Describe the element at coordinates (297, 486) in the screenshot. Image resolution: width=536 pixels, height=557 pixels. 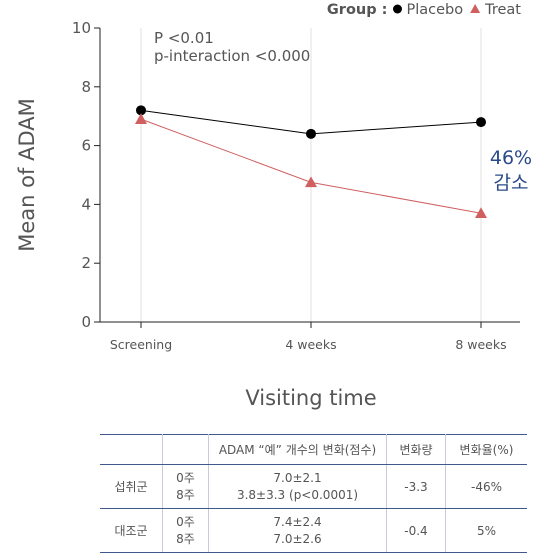
I see `table-cell-scores: 7.0±2.1 3.8±3.3 (p<0.0001)` at that location.